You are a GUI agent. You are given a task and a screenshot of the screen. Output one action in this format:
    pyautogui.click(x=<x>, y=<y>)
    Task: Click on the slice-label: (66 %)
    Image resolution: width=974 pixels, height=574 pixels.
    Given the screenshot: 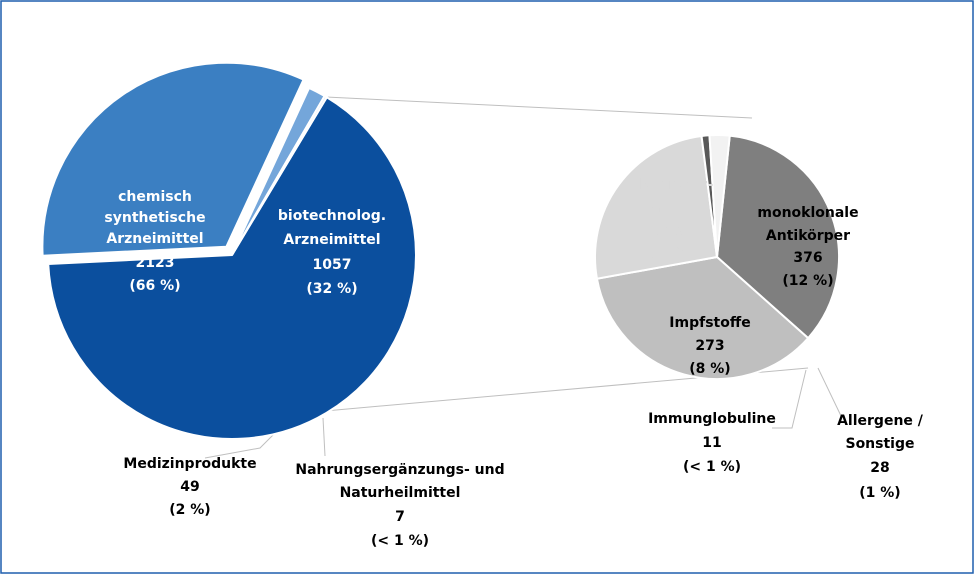 What is the action you would take?
    pyautogui.click(x=154, y=286)
    